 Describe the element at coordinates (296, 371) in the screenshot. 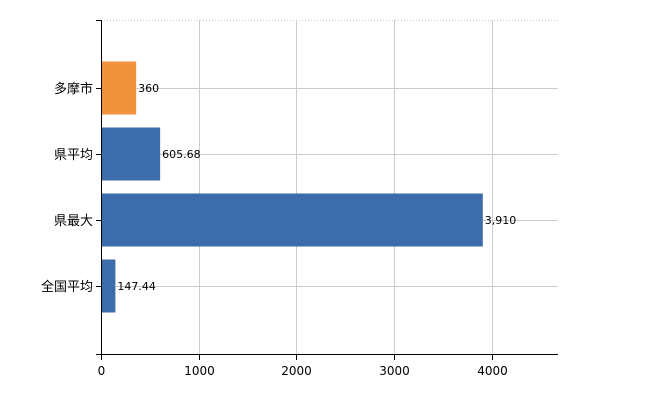

I see `x-tick-label-2000: 2000` at that location.